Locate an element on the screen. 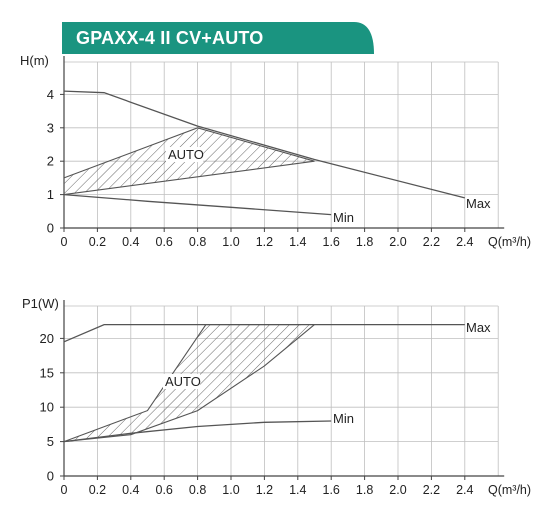 The height and width of the screenshot is (525, 550). power-min-label: Min is located at coordinates (343, 418).